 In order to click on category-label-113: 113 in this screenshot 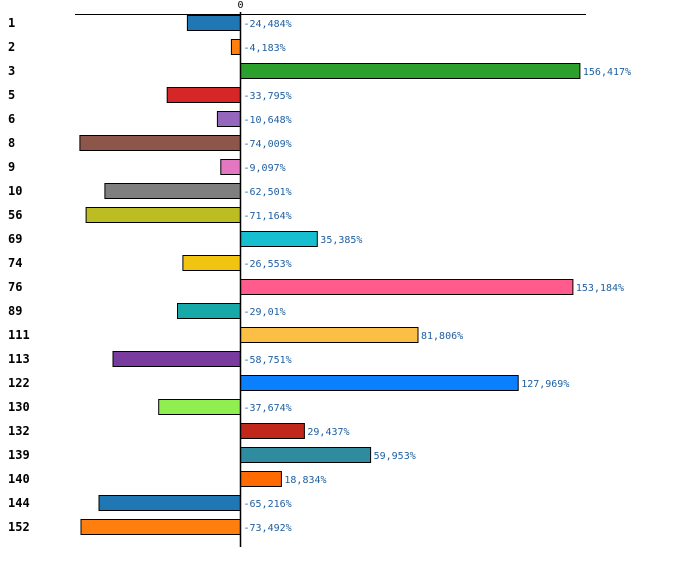, I will do `click(19, 359)`.